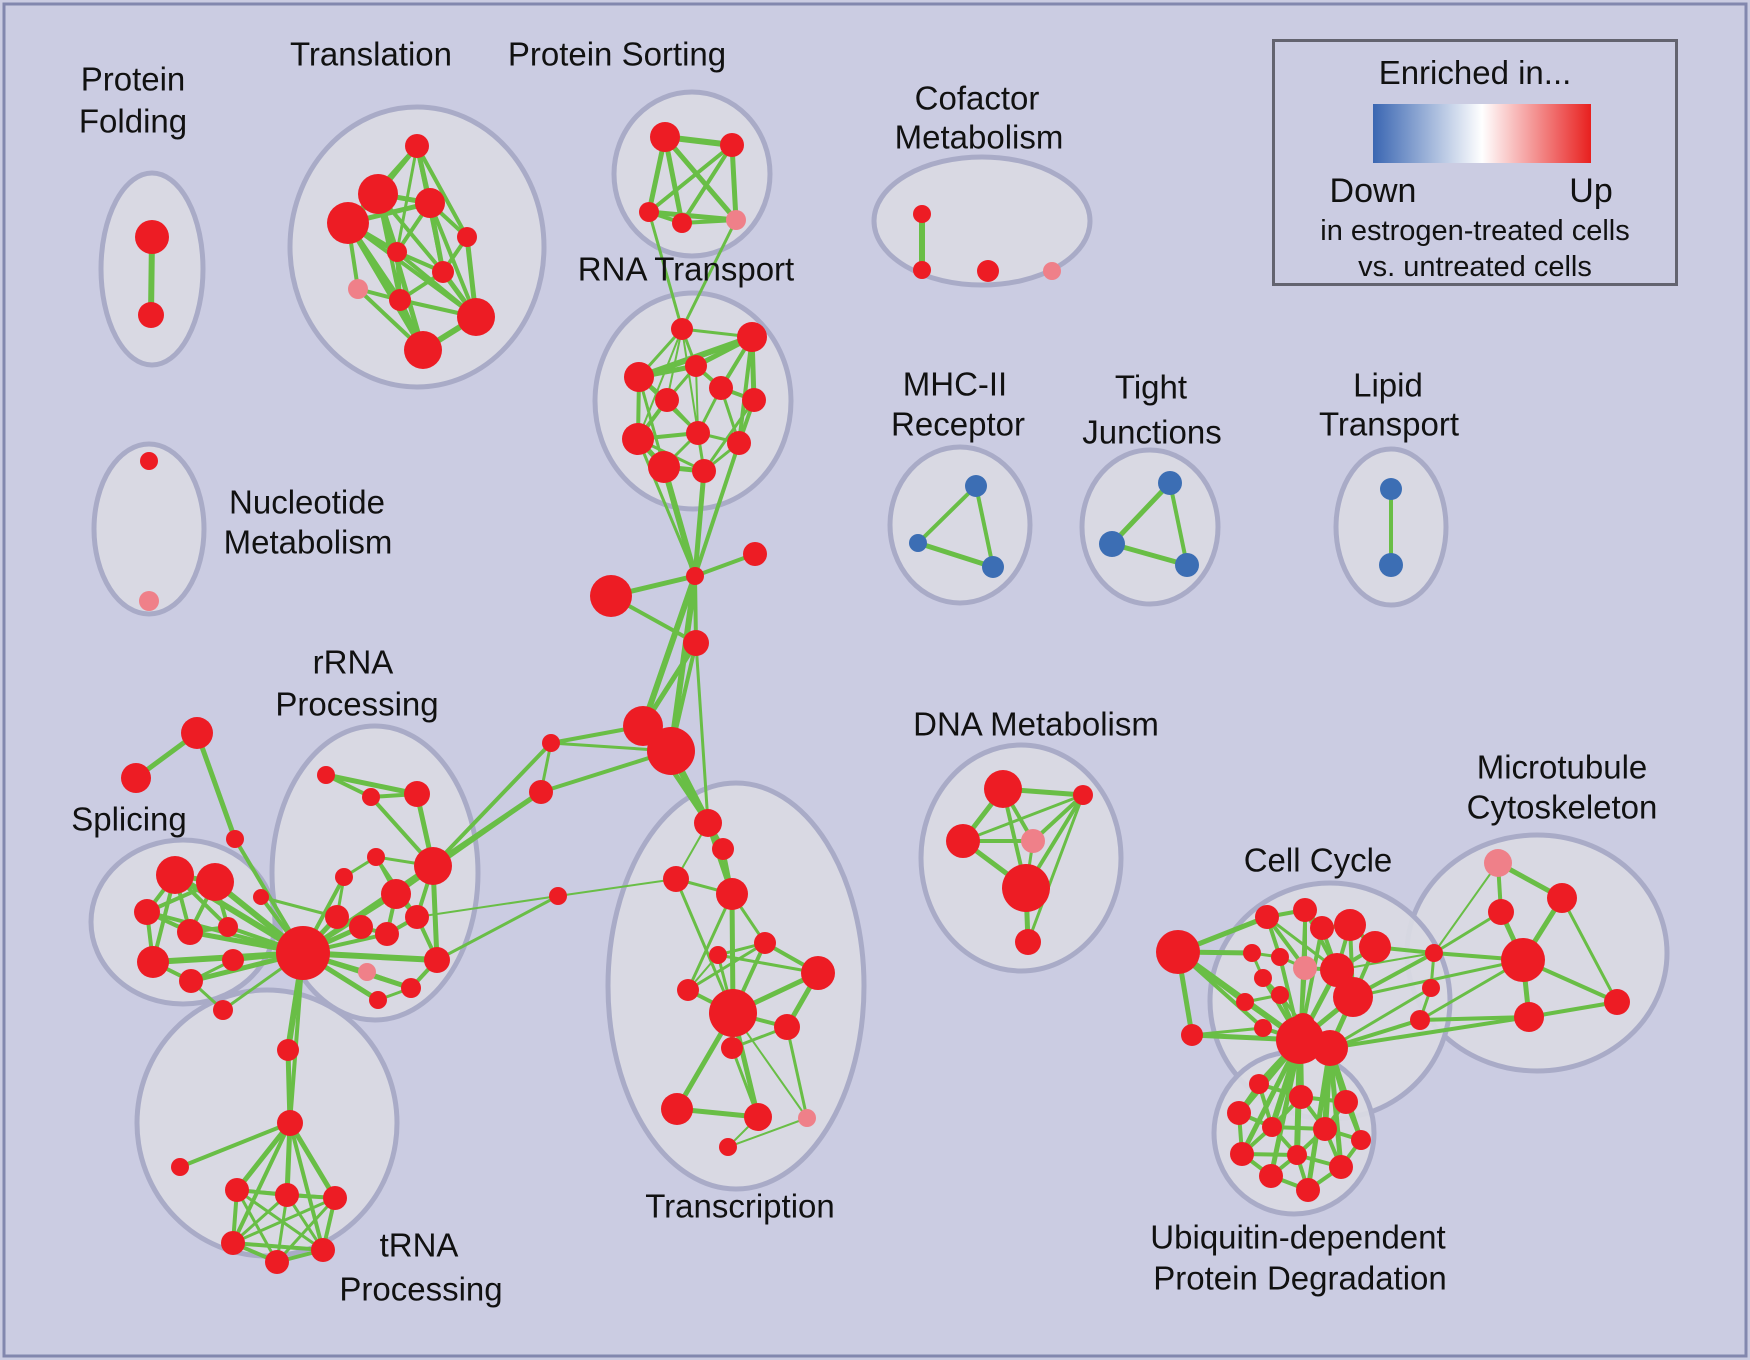  What do you see at coordinates (984, 526) in the screenshot?
I see `edge-mh1-mh3` at bounding box center [984, 526].